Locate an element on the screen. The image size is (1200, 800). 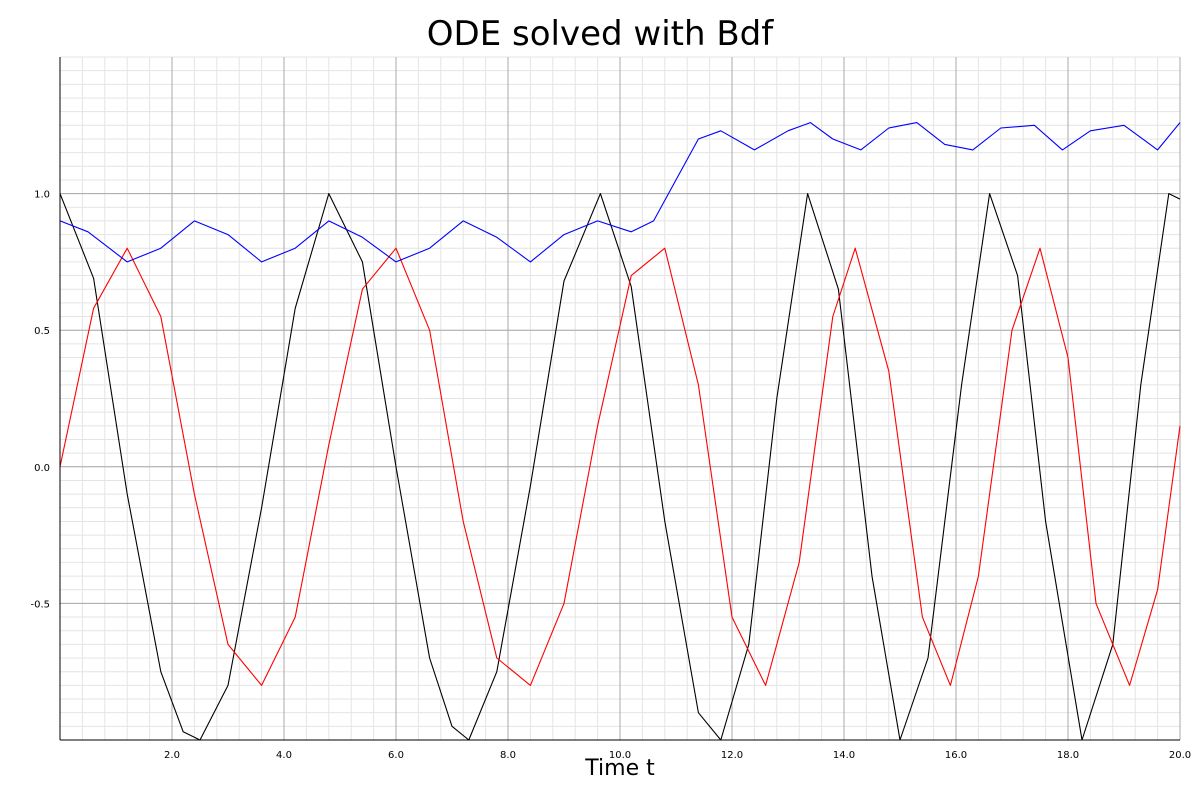
x-tick-label: 4.0 is located at coordinates (284, 755).